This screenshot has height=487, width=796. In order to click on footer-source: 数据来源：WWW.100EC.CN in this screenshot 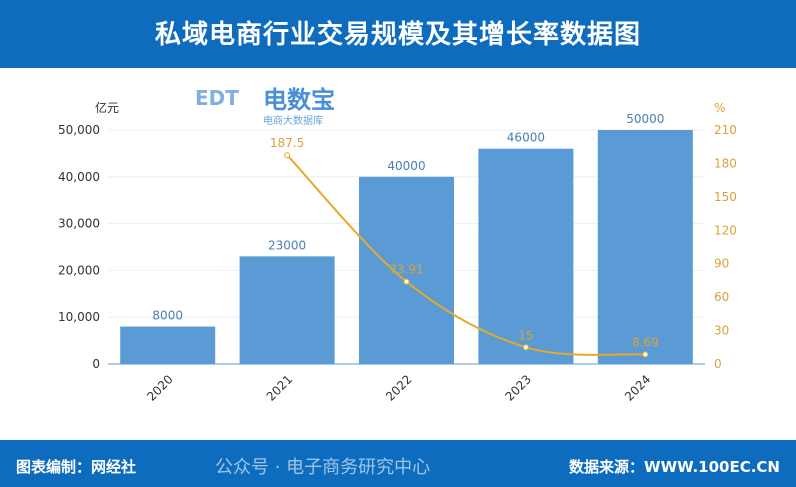, I will do `click(674, 467)`.